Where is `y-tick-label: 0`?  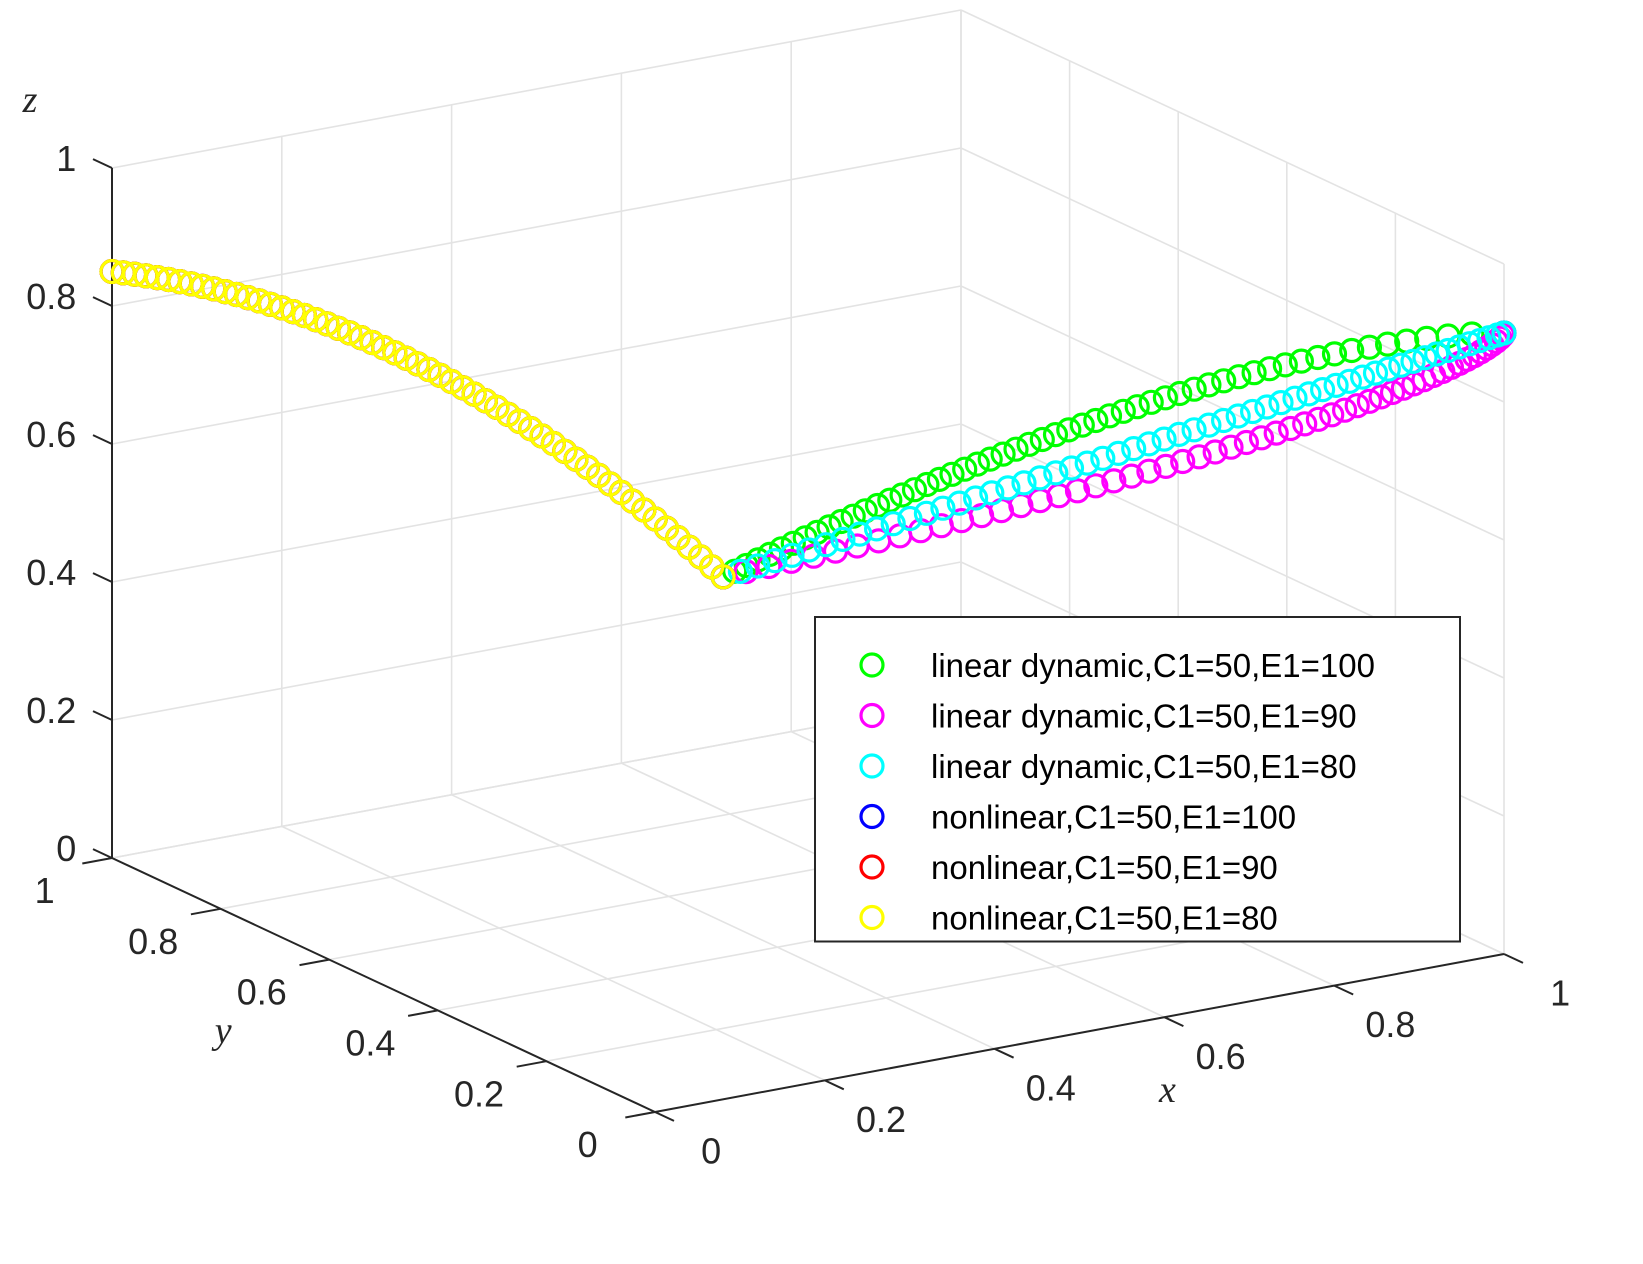 y-tick-label: 0 is located at coordinates (588, 1144).